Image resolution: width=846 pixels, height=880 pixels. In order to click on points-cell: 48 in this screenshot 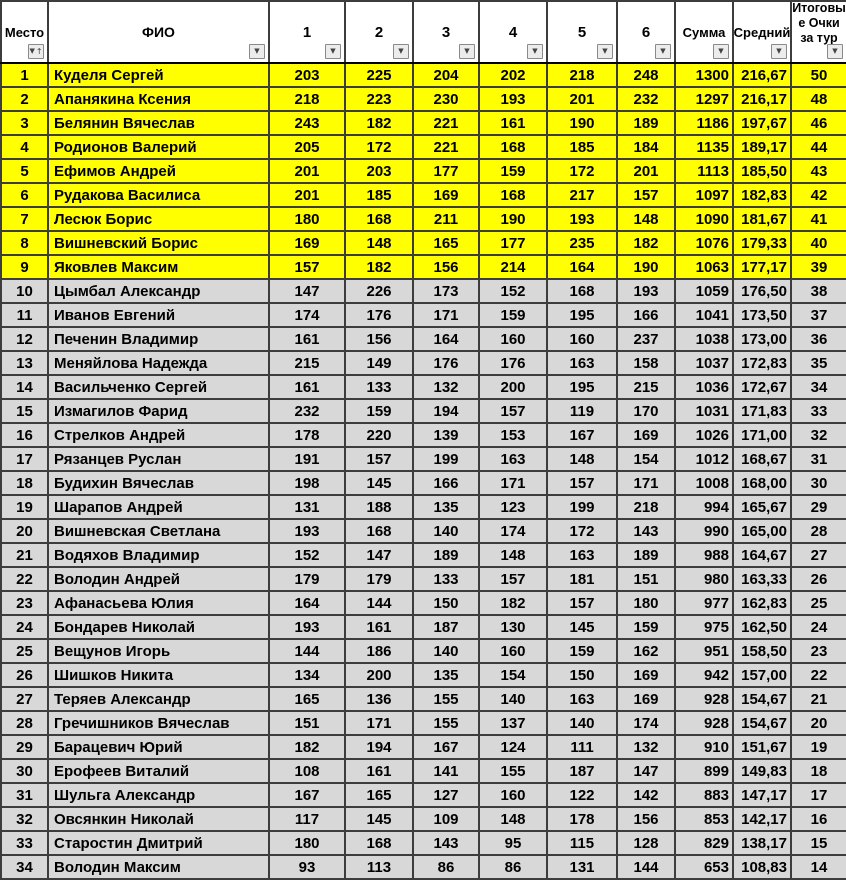, I will do `click(818, 99)`.